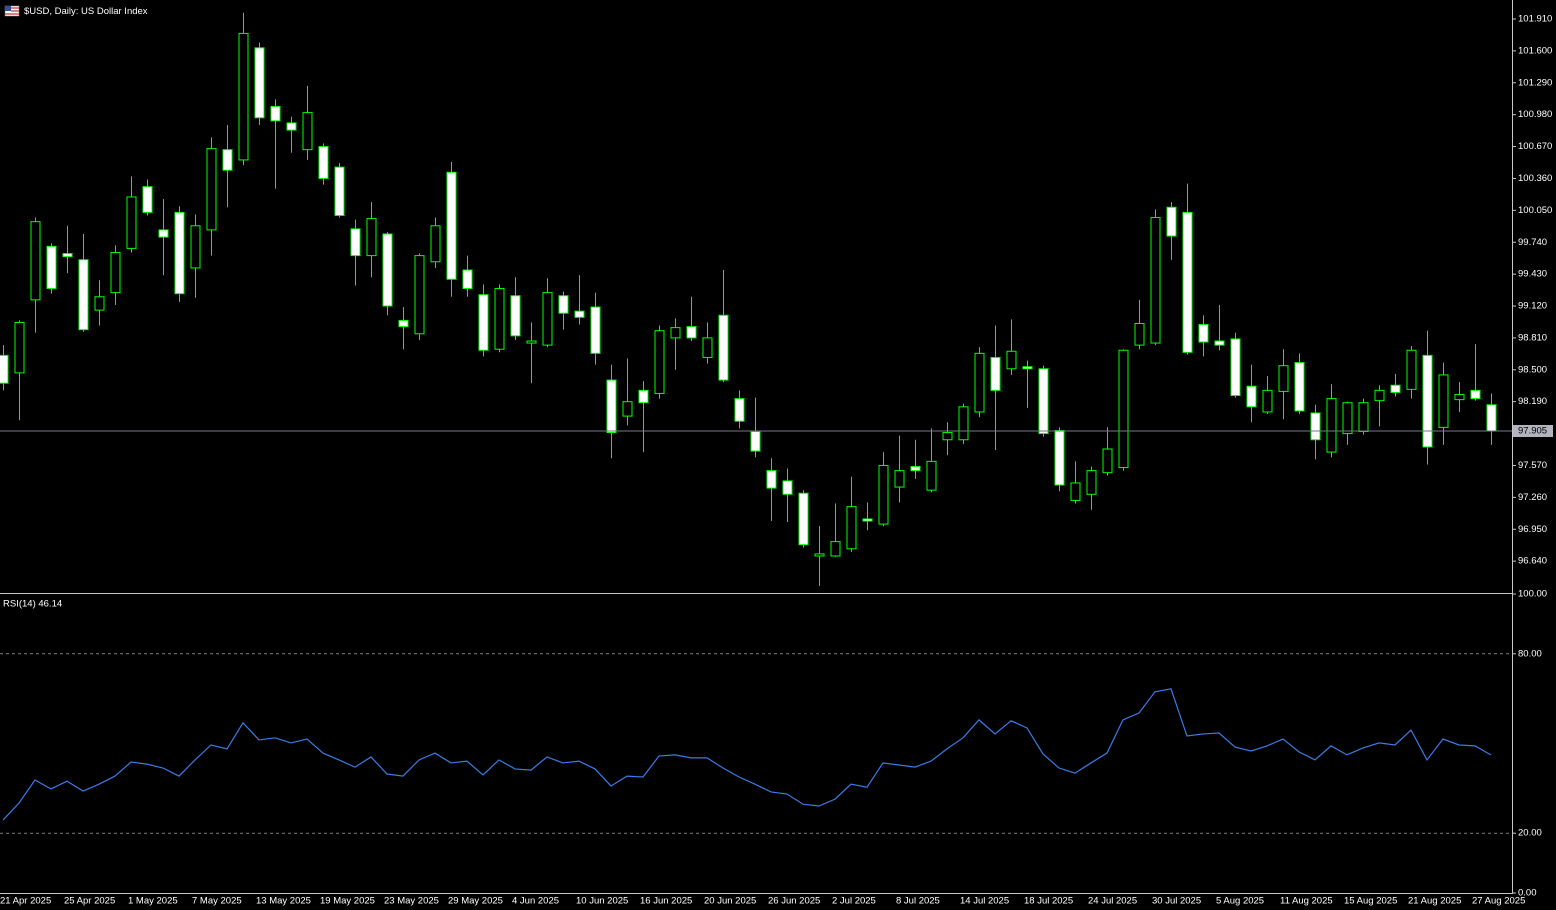 This screenshot has height=910, width=1556. Describe the element at coordinates (1532, 465) in the screenshot. I see `y-tick-label: 97.570` at that location.